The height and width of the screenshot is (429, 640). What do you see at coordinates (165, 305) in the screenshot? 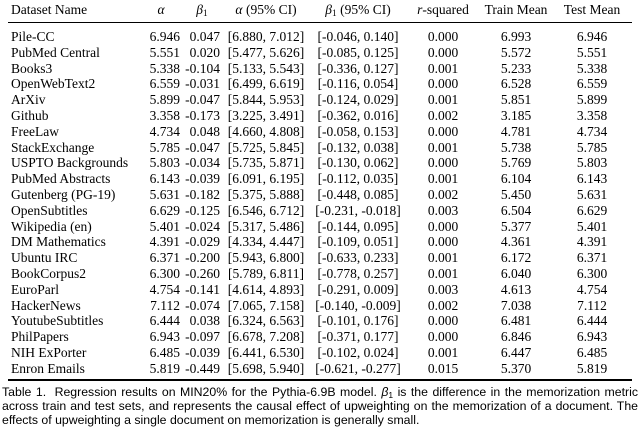
I see `cell-alpha: 7.112` at bounding box center [165, 305].